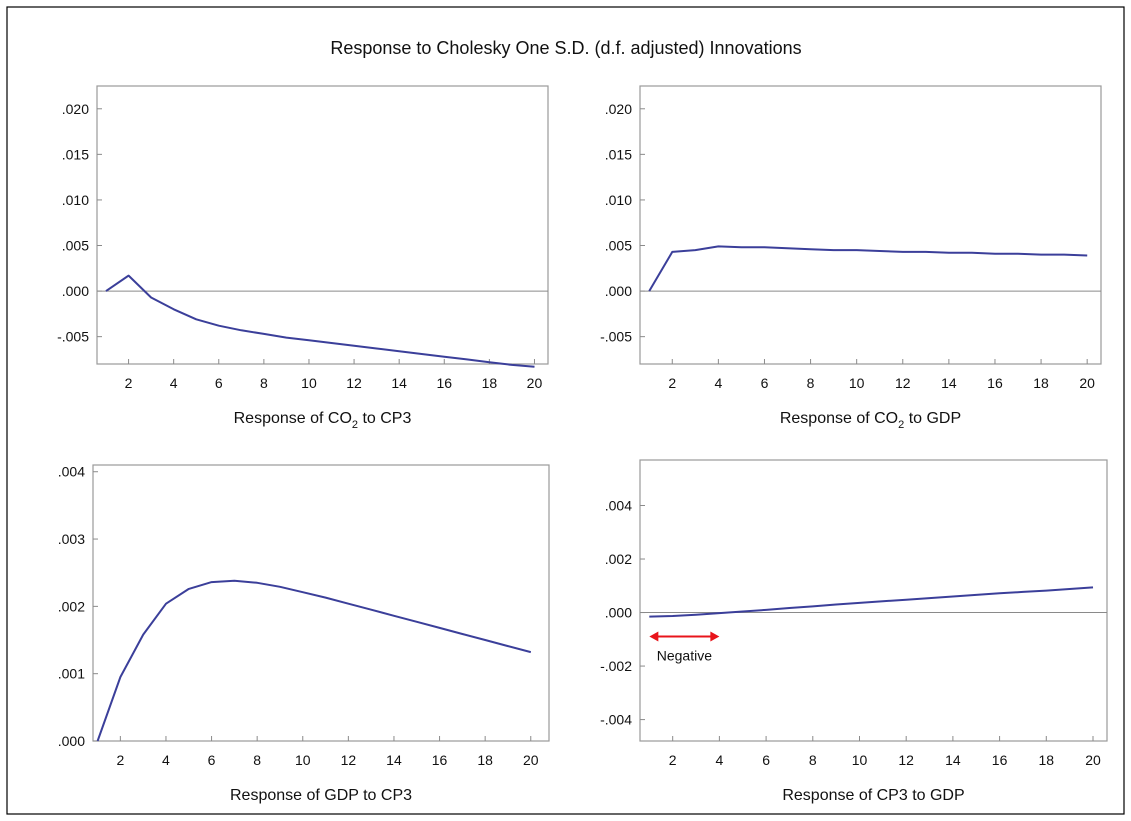 The width and height of the screenshot is (1131, 821). I want to click on panel-title: Response of GDP to CP3, so click(321, 795).